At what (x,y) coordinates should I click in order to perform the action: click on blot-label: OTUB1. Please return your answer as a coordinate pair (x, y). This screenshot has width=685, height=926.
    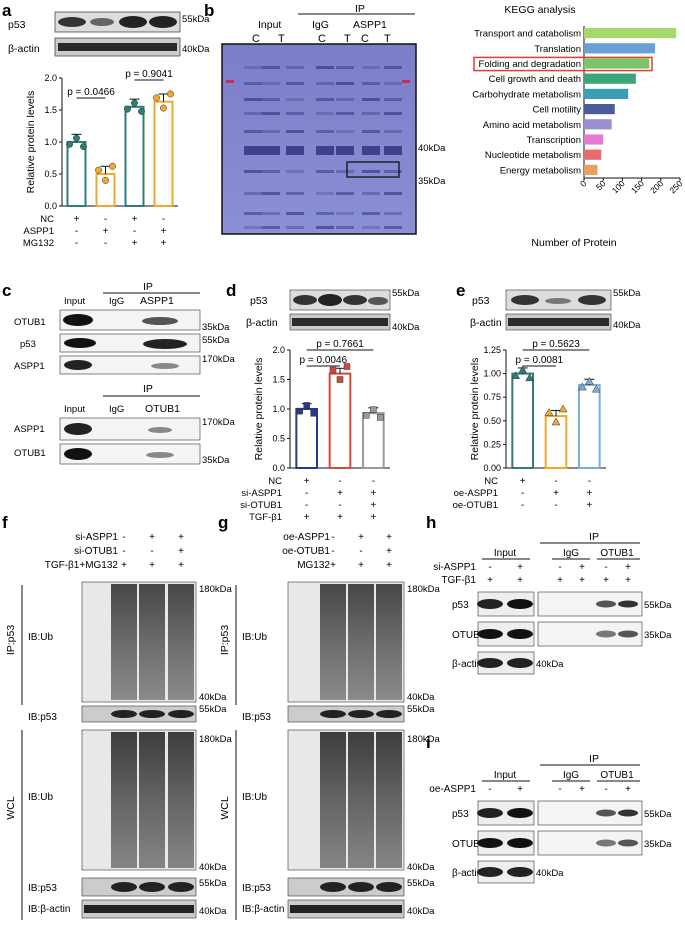
    Looking at the image, I should click on (30, 453).